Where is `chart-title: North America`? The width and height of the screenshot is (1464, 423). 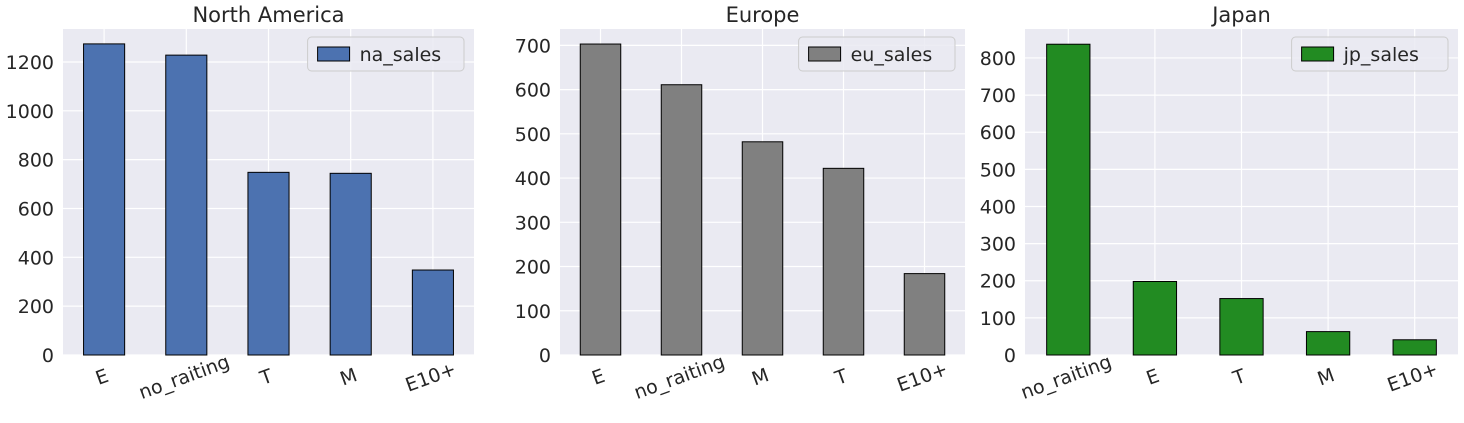 chart-title: North America is located at coordinates (268, 15).